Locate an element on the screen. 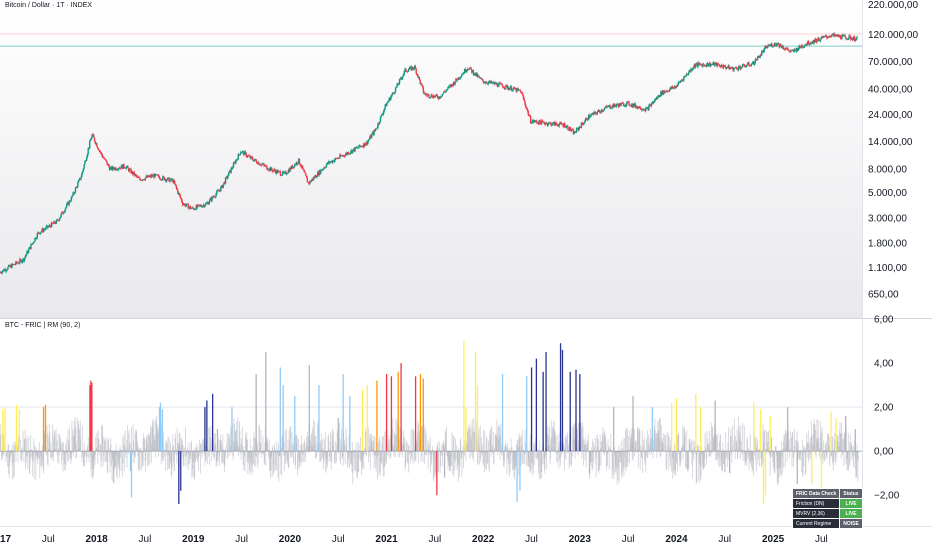 This screenshot has width=932, height=555. status-table-header: Status is located at coordinates (851, 494).